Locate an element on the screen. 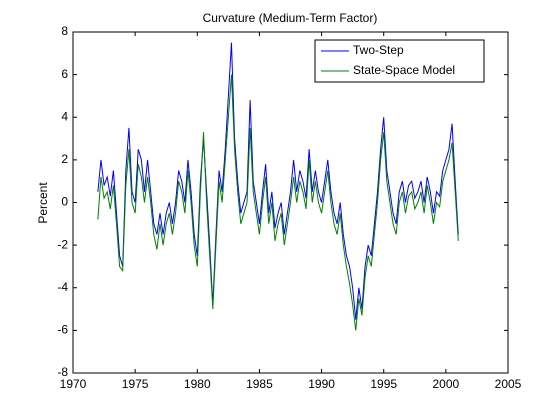  chart-title: Curvature (Medium-Term Factor) is located at coordinates (290, 18).